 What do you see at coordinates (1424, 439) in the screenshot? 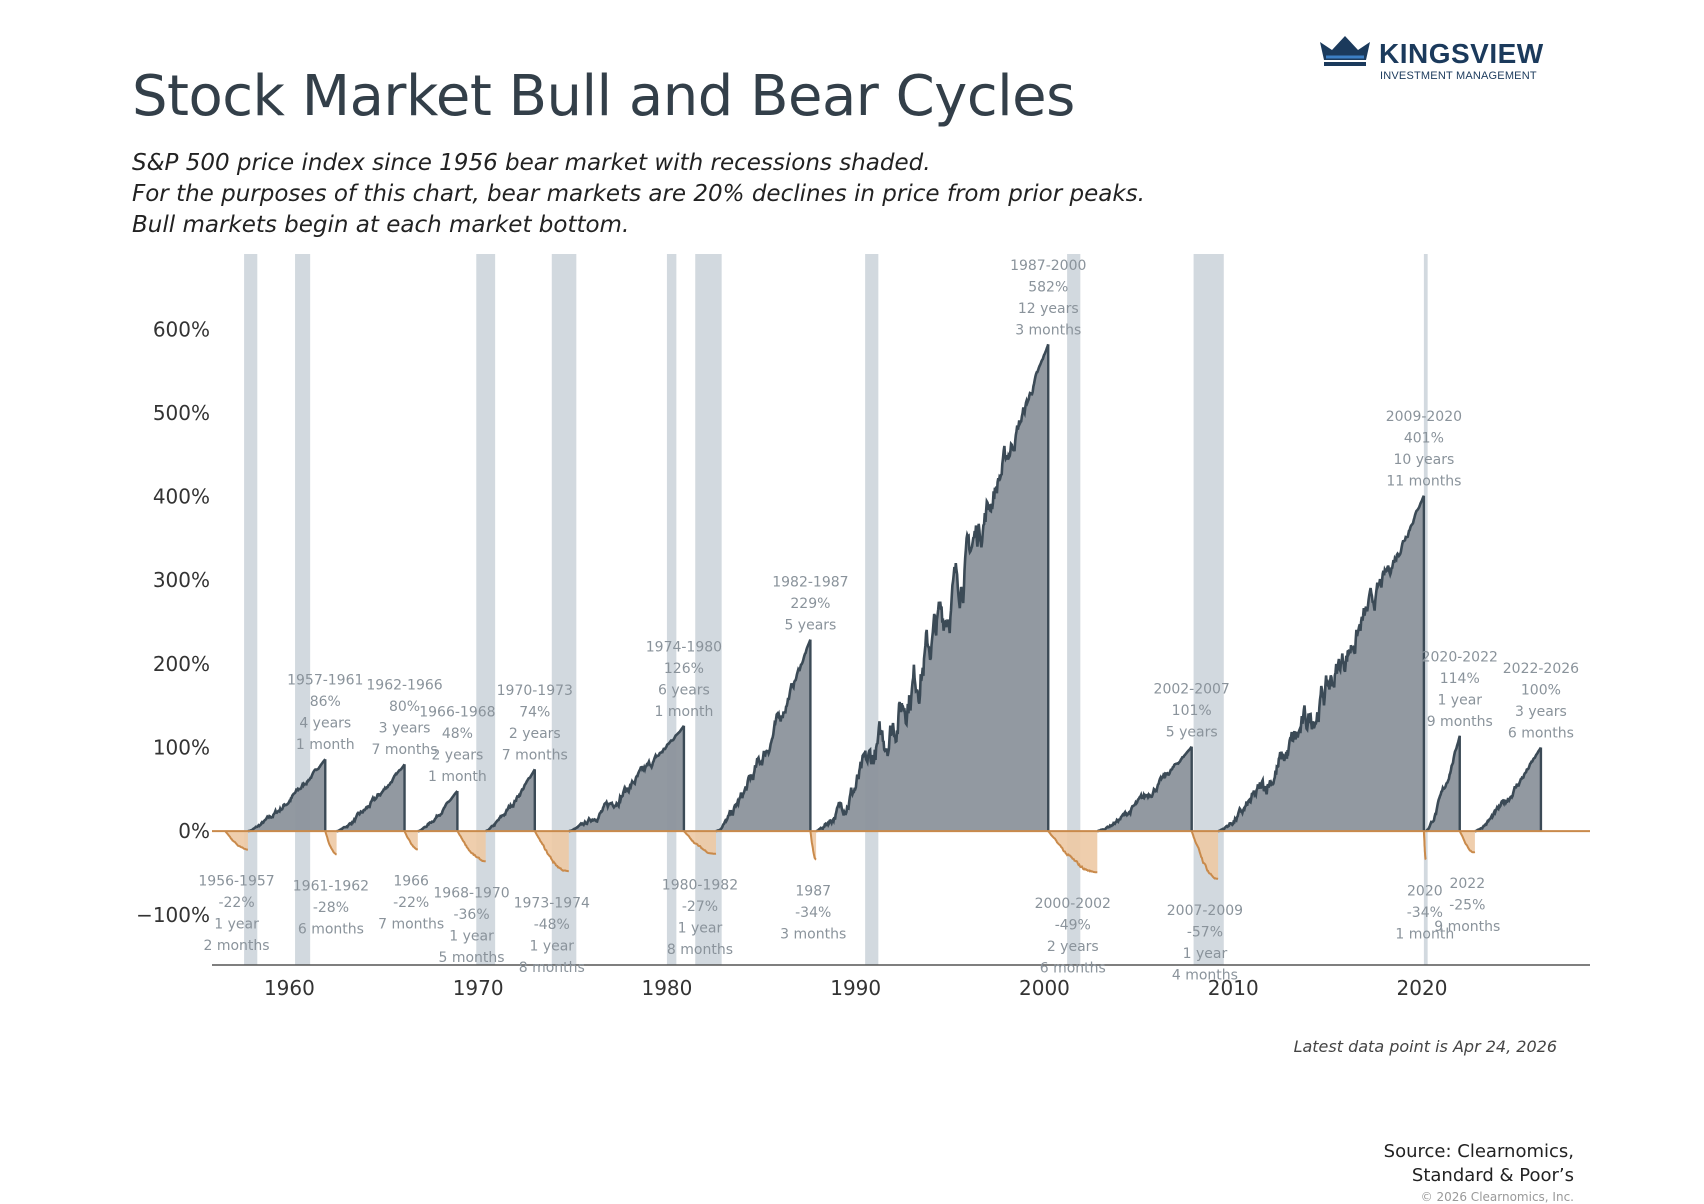
I see `bull-market-label: 401%` at bounding box center [1424, 439].